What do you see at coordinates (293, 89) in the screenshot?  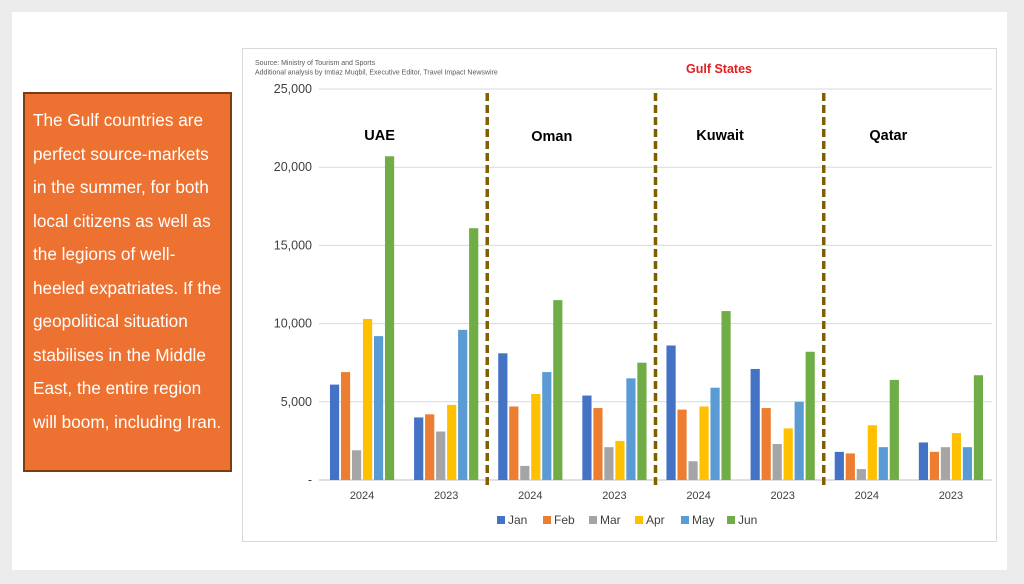 I see `y-tick-label: 25,000` at bounding box center [293, 89].